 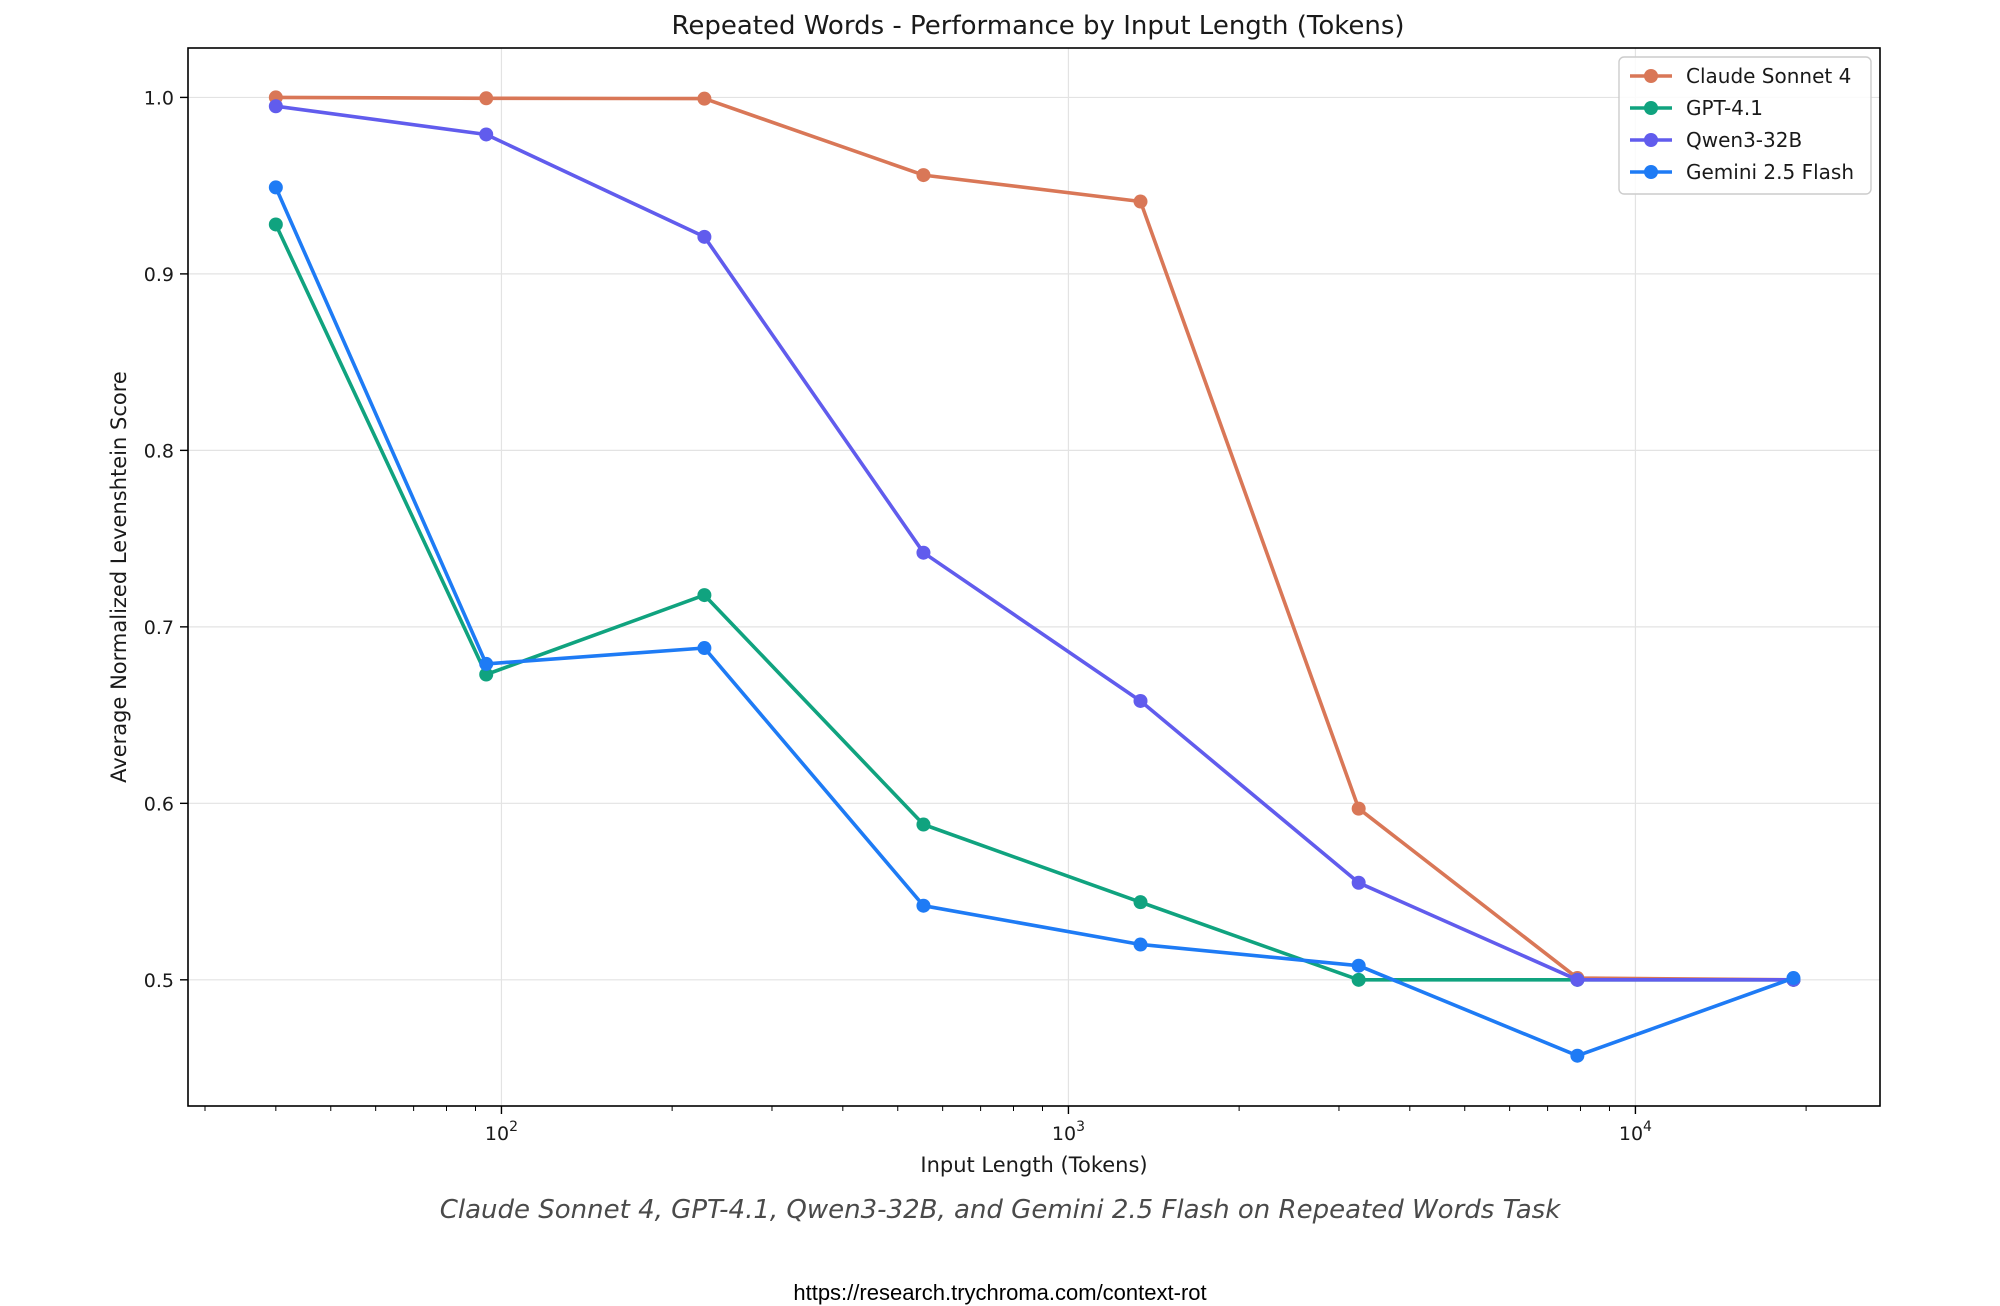 What do you see at coordinates (159, 628) in the screenshot?
I see `y-tick-label: 0.7` at bounding box center [159, 628].